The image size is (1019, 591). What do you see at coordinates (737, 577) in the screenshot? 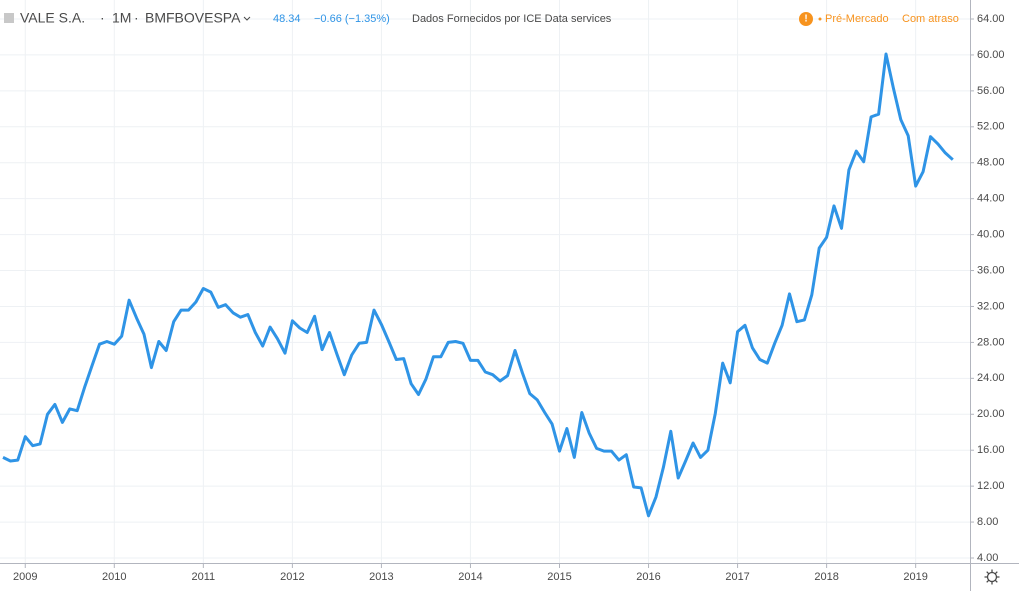
I see `x-tick-label: 2017` at bounding box center [737, 577].